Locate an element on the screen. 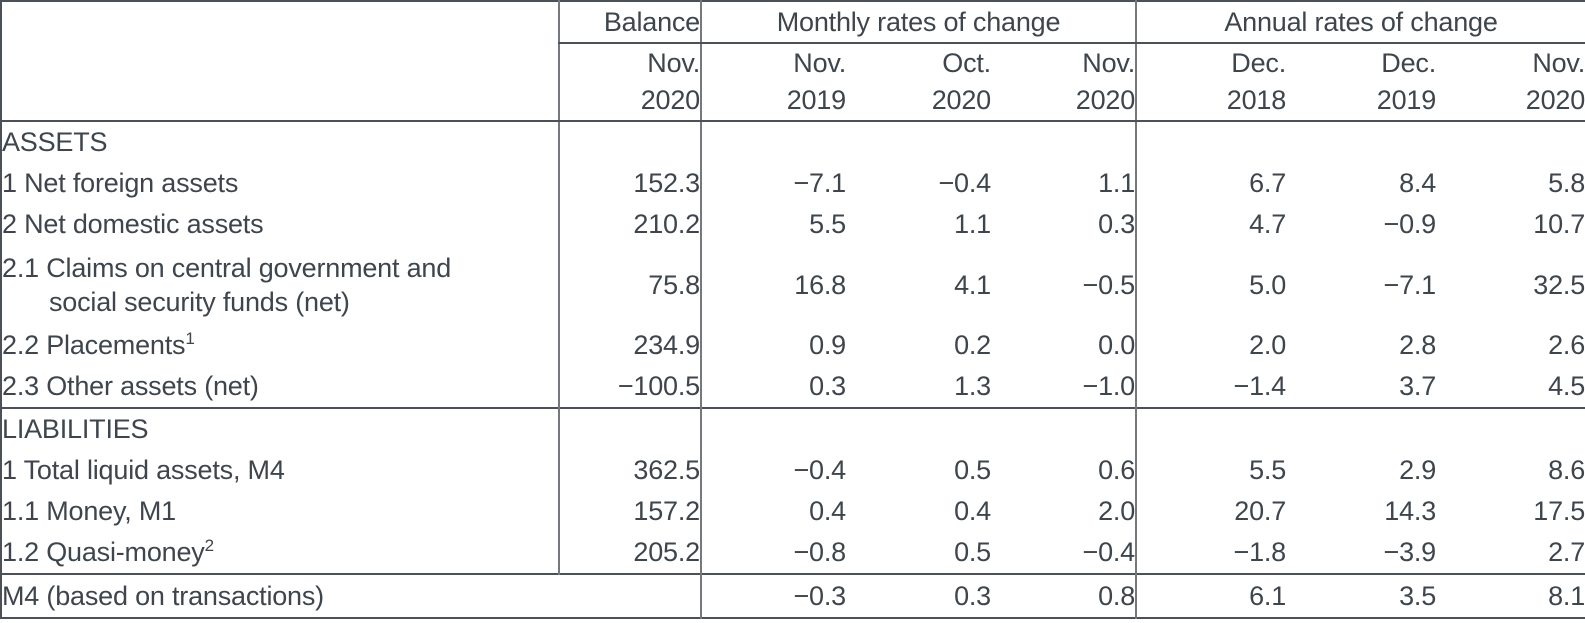 This screenshot has height=623, width=1585. row-label: 1.1 Money, M1 is located at coordinates (89, 511).